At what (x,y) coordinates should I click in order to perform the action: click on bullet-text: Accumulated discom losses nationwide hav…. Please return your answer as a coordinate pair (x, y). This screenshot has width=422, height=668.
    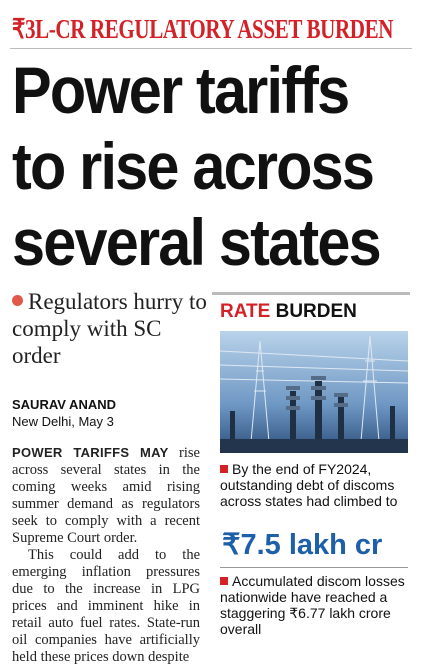
    Looking at the image, I should click on (312, 605).